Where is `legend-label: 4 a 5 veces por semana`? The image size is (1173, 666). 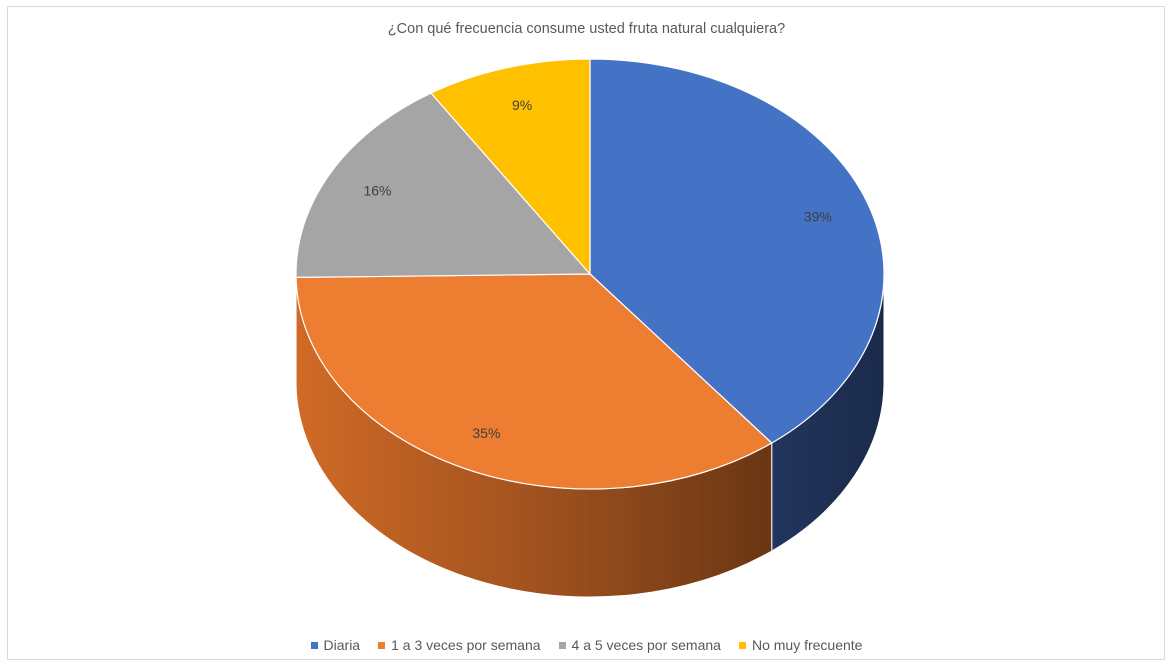 legend-label: 4 a 5 veces por semana is located at coordinates (646, 645).